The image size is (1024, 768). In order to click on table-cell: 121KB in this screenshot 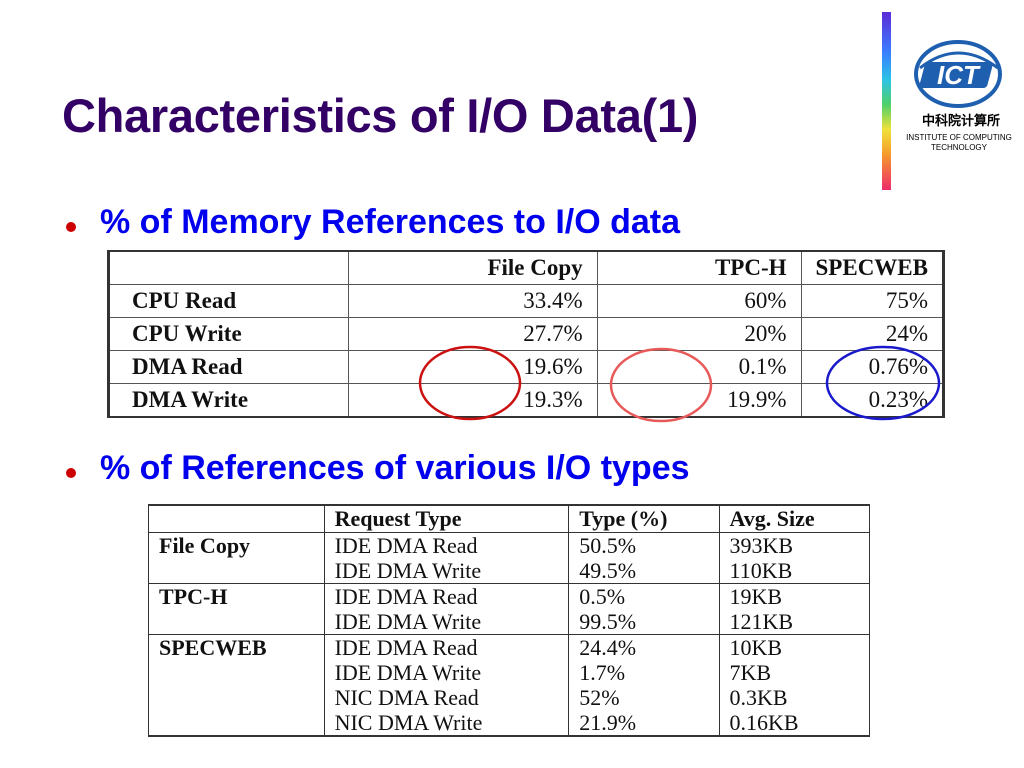, I will do `click(794, 622)`.